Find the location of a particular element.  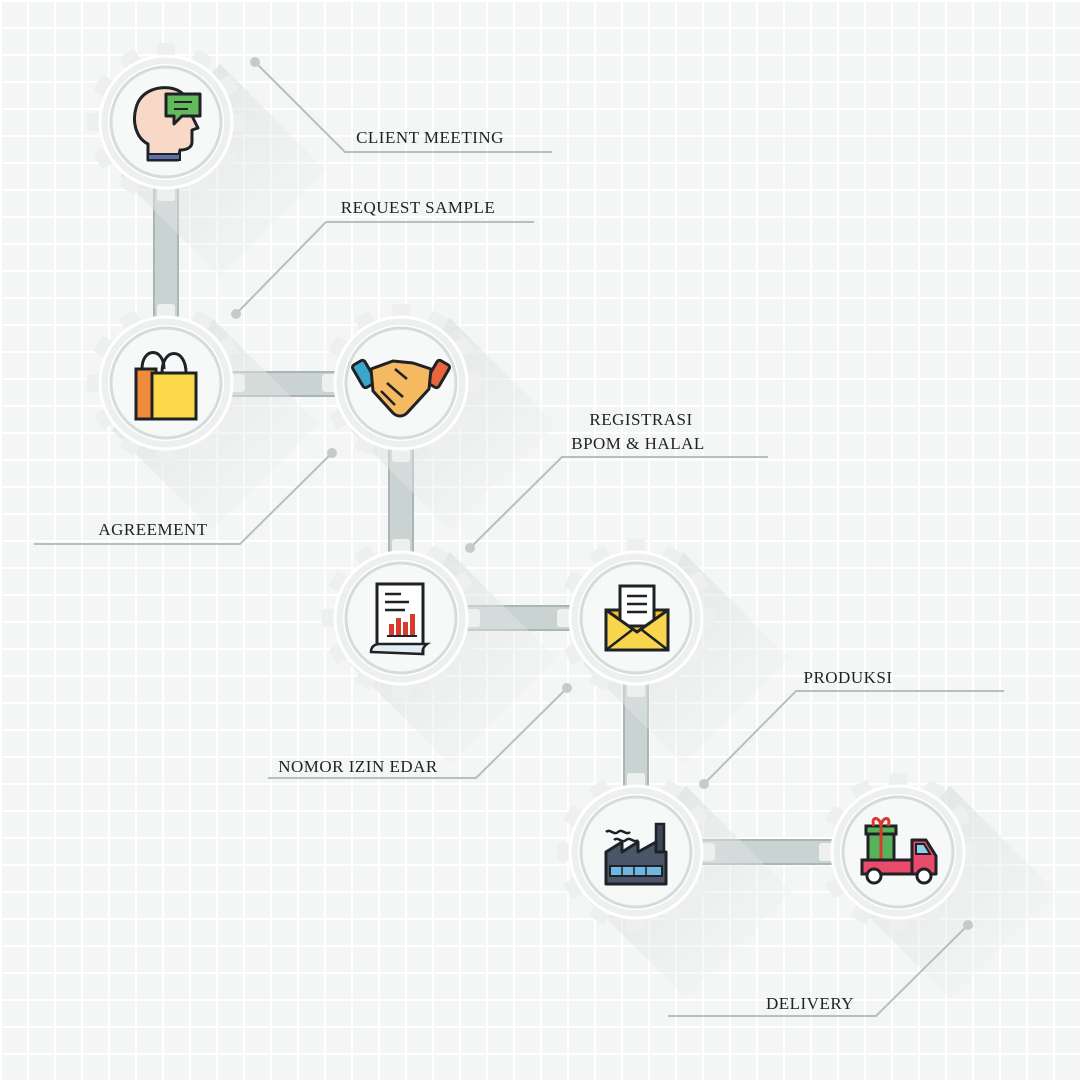

head-chat-icon is located at coordinates (167, 124).